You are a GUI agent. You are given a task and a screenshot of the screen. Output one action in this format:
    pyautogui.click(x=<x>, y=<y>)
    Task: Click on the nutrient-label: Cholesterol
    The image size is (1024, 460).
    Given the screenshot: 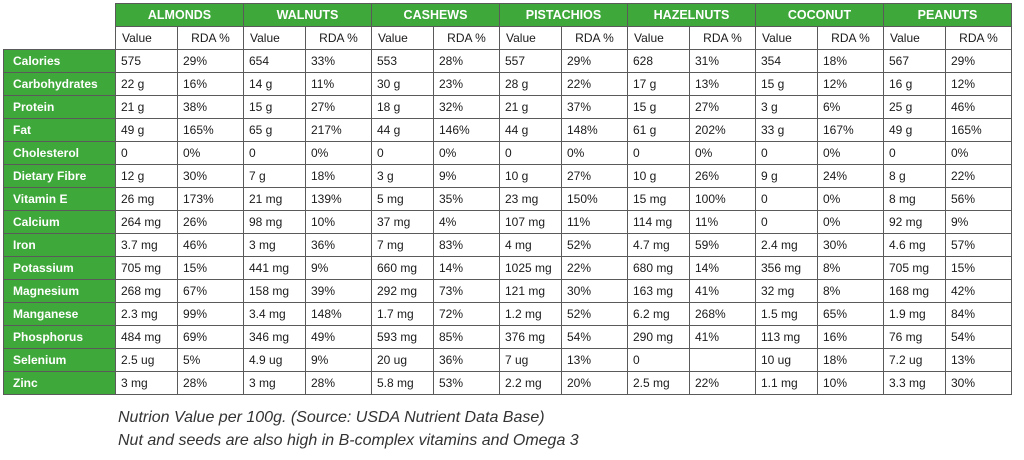 What is the action you would take?
    pyautogui.click(x=59, y=153)
    